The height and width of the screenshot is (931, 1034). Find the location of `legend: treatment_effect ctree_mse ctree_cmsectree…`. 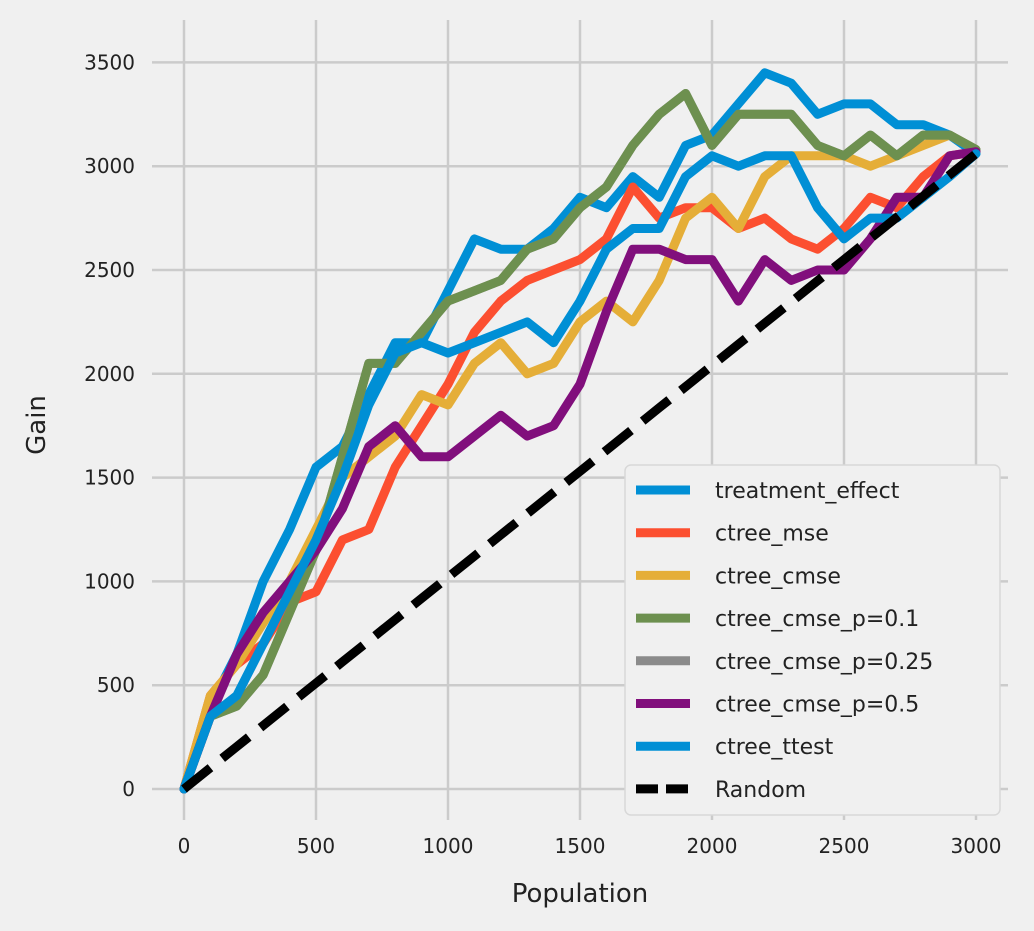

legend: treatment_effect ctree_mse ctree_cmsectree… is located at coordinates (812, 640).